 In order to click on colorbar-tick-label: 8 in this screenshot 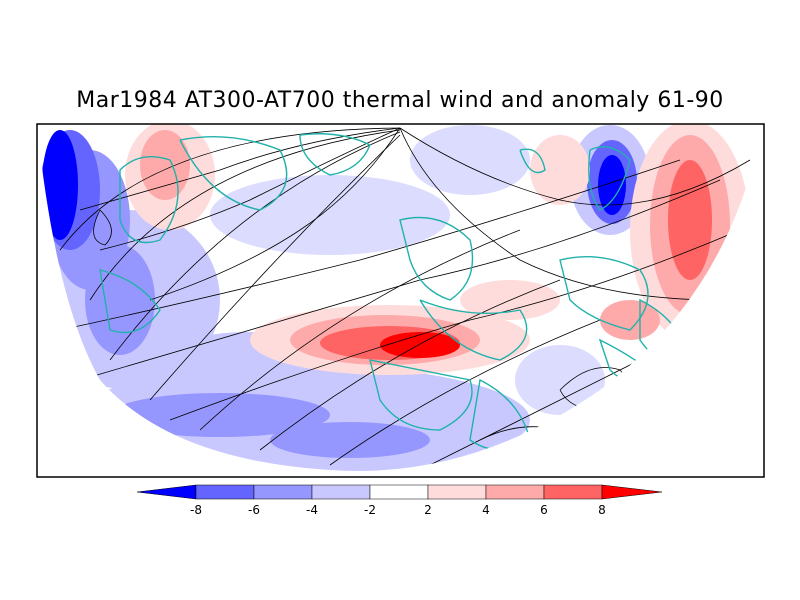, I will do `click(602, 510)`.